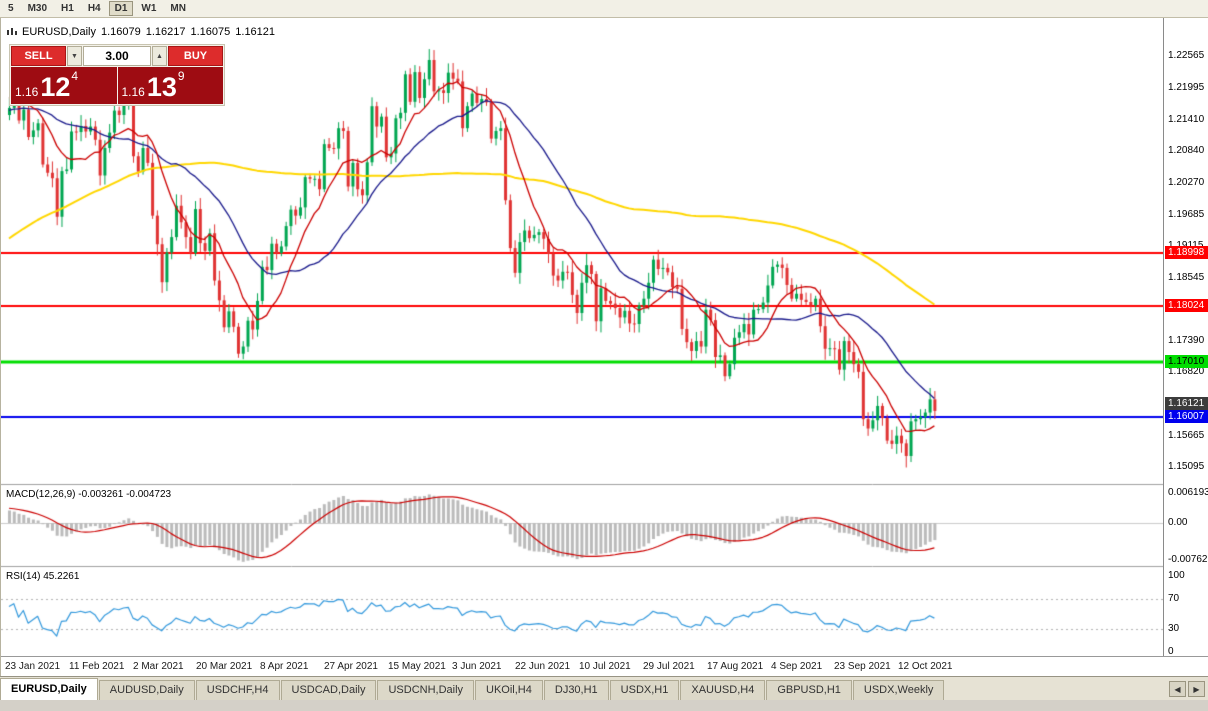  I want to click on date-axis-label: 12 Oct 2021, so click(925, 666).